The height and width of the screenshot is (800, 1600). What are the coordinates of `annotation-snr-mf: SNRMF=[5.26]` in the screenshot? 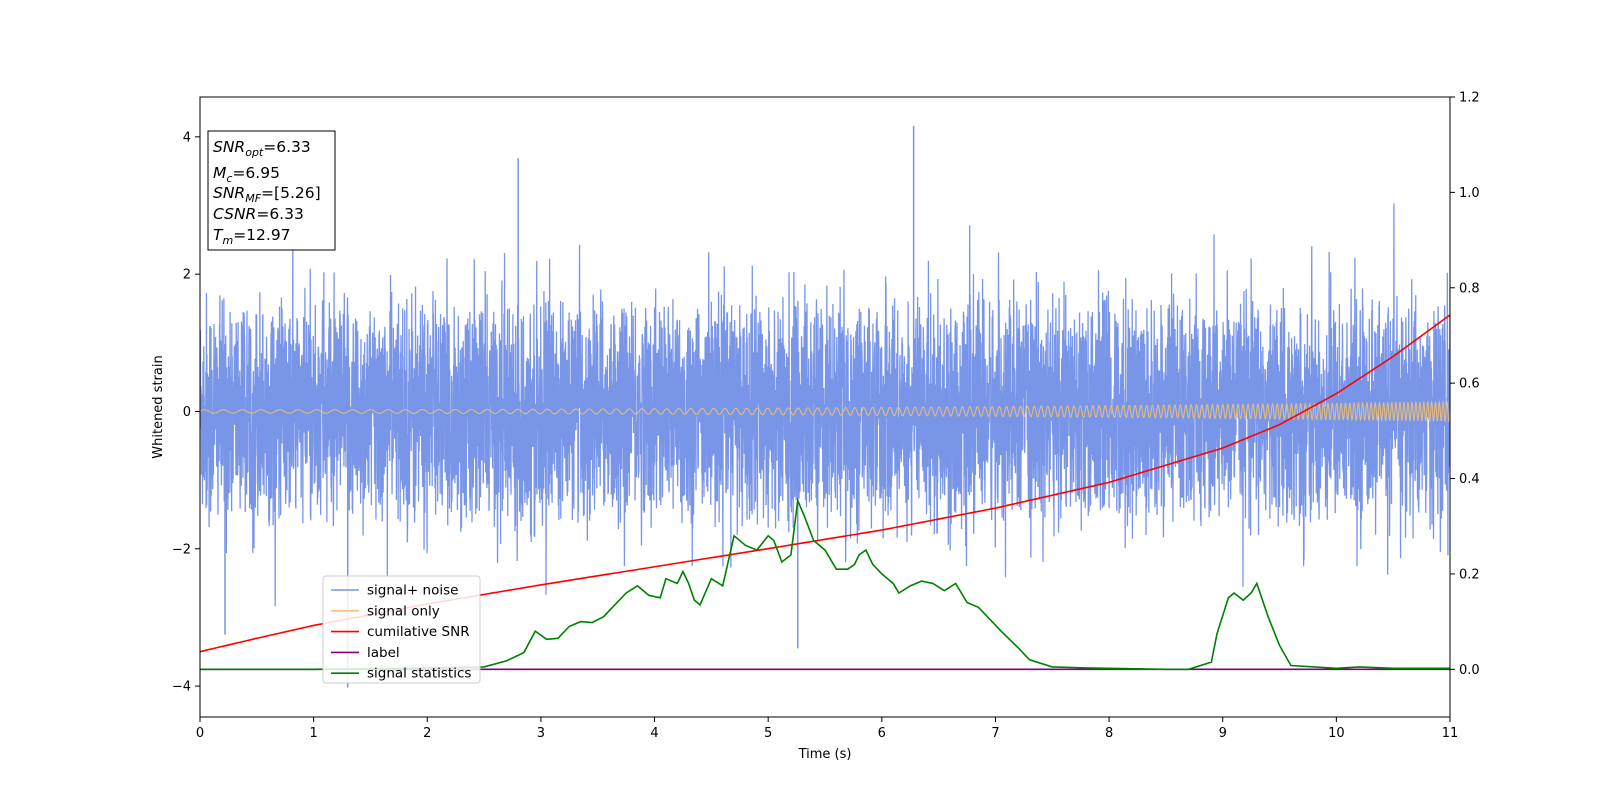 It's located at (267, 194).